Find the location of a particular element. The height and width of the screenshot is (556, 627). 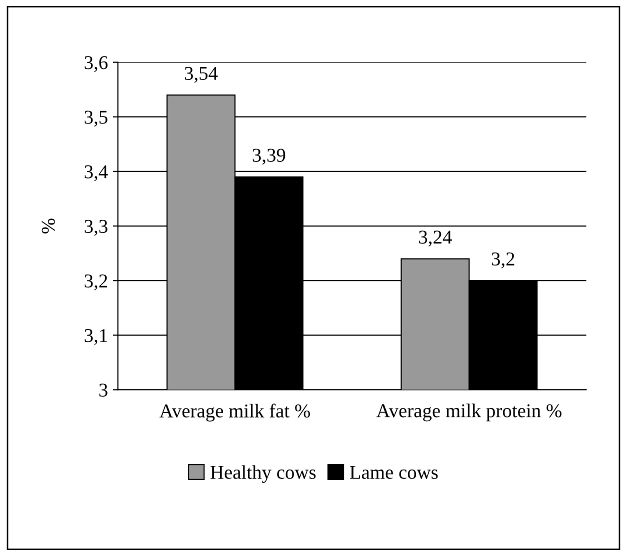

data-label: 3,54 is located at coordinates (201, 74).